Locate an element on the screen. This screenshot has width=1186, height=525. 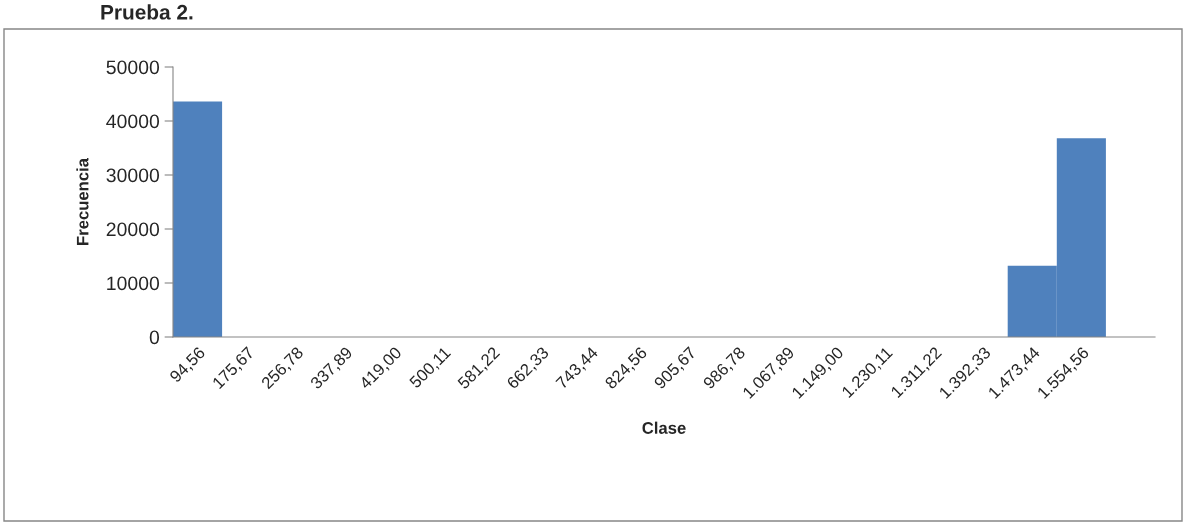
y-tick-label: 40000 is located at coordinates (133, 121).